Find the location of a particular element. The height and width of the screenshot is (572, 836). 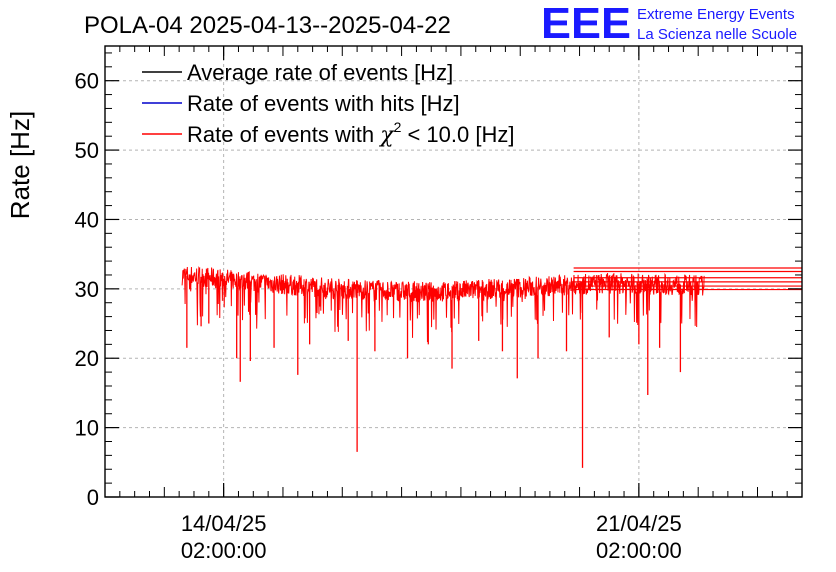

legend-chi2-prefix: Rate of events with is located at coordinates (283, 134).